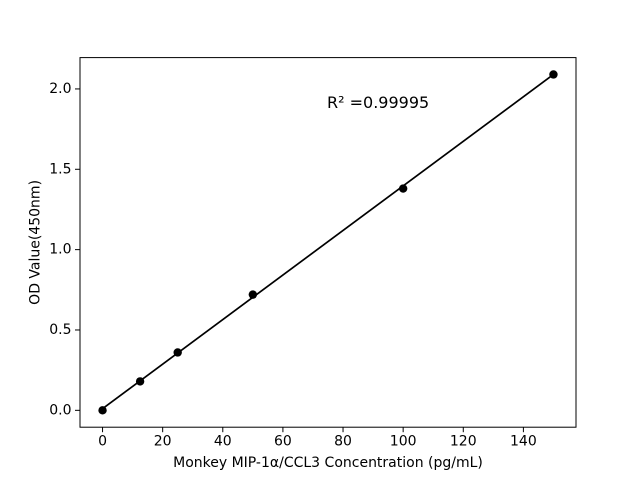 This screenshot has height=480, width=640. What do you see at coordinates (163, 442) in the screenshot?
I see `x-tick-label: 20` at bounding box center [163, 442].